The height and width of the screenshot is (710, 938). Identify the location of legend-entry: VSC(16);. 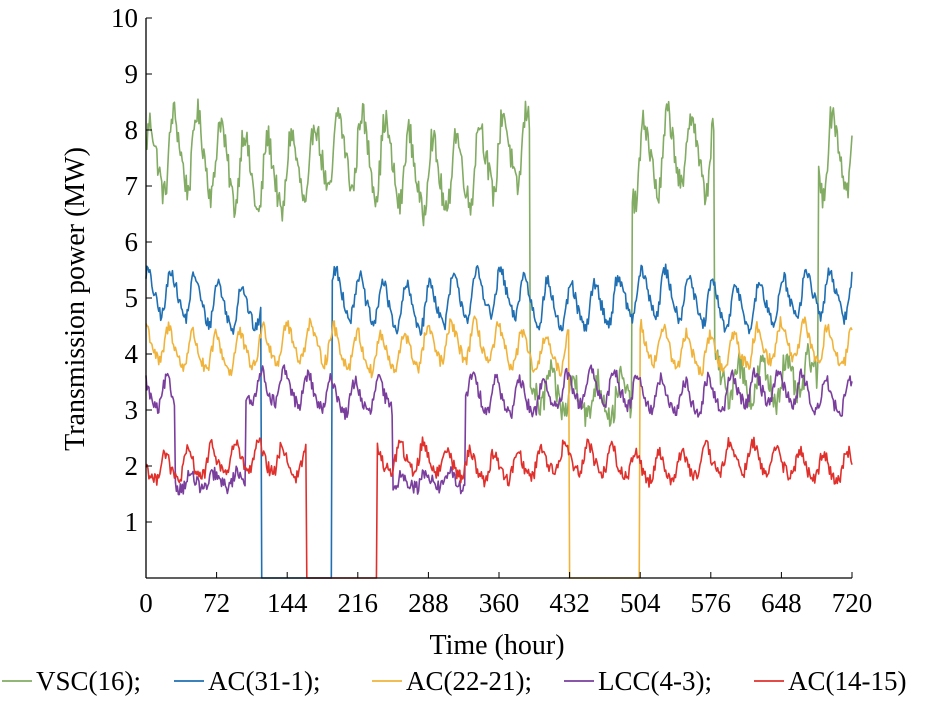
(88, 681).